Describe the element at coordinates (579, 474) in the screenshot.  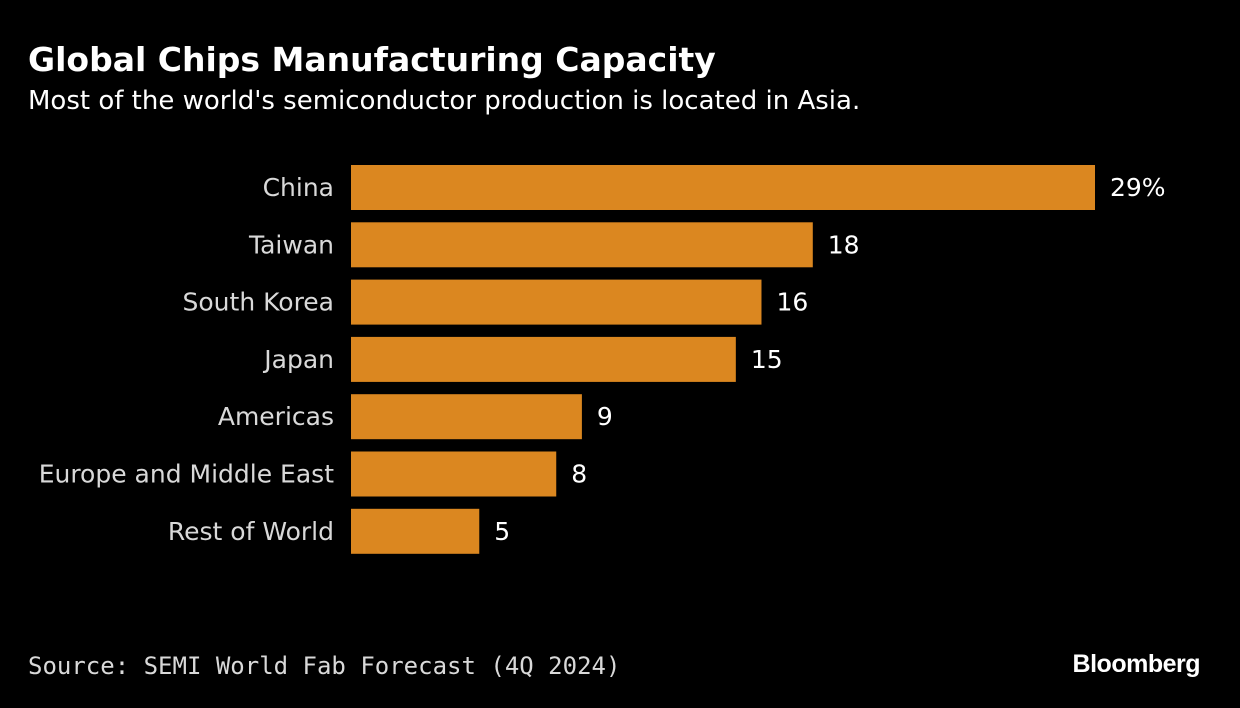
I see `value-label-europe-and-middle-east: 8` at that location.